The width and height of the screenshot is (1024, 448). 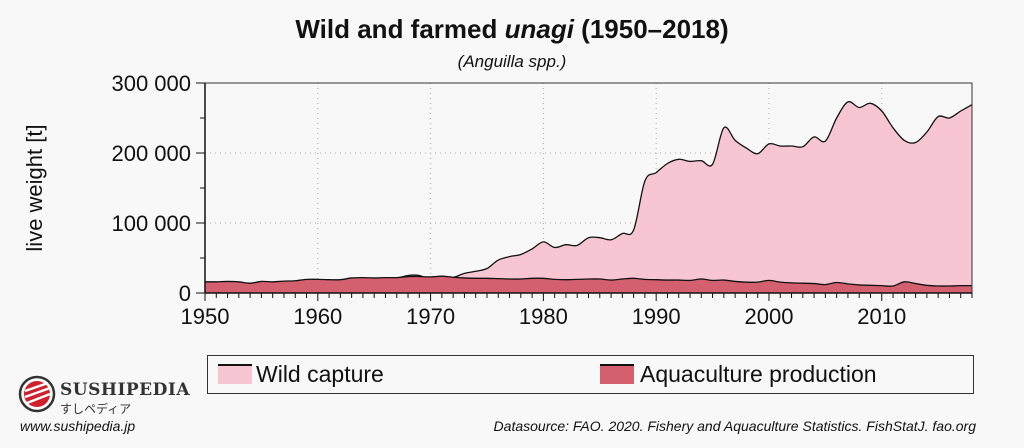 What do you see at coordinates (656, 316) in the screenshot?
I see `x-tick-label: 1990` at bounding box center [656, 316].